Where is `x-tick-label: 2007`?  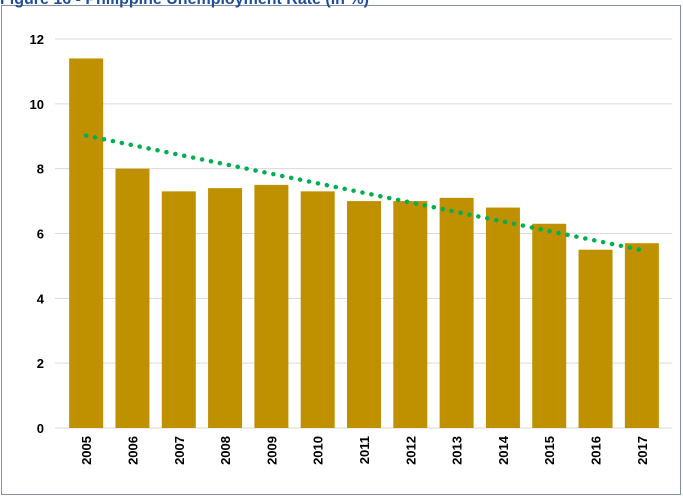 x-tick-label: 2007 is located at coordinates (179, 450).